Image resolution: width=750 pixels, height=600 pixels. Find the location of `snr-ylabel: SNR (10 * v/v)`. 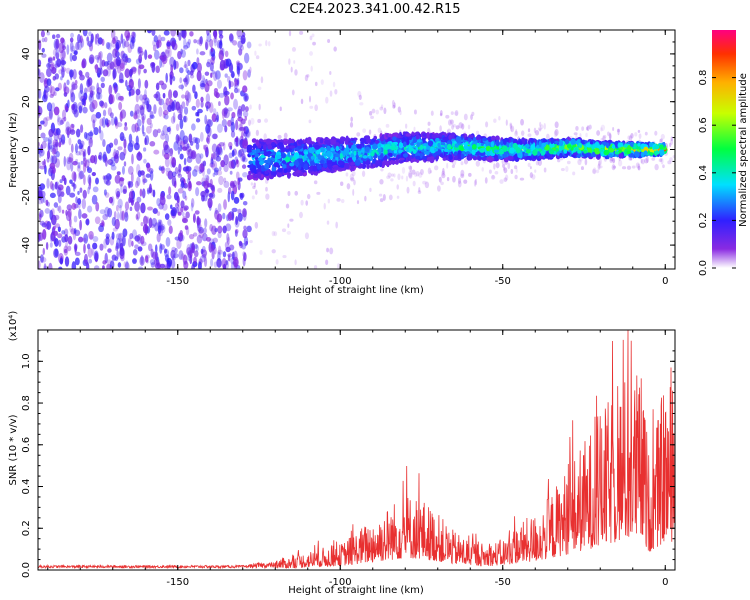

snr-ylabel: SNR (10 * v/v) is located at coordinates (13, 449).